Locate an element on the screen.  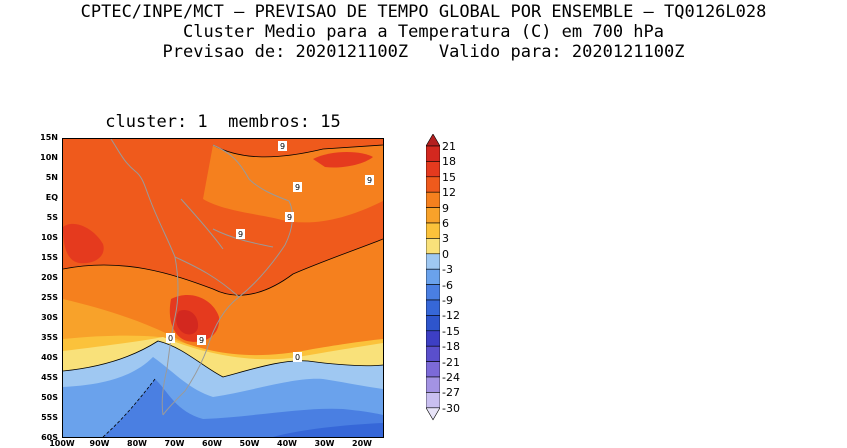
colorbar-level-label: 12 is located at coordinates (449, 193).